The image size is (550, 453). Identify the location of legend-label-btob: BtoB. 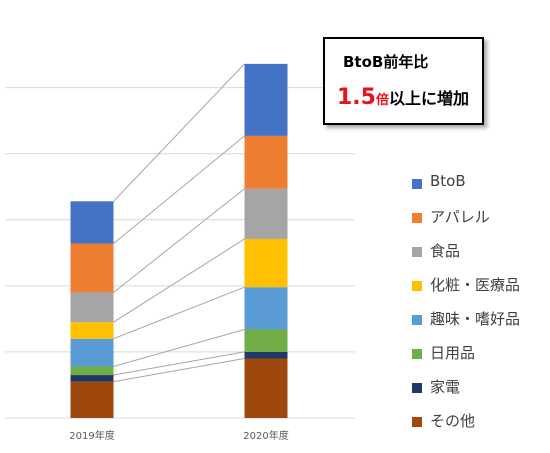
(448, 181).